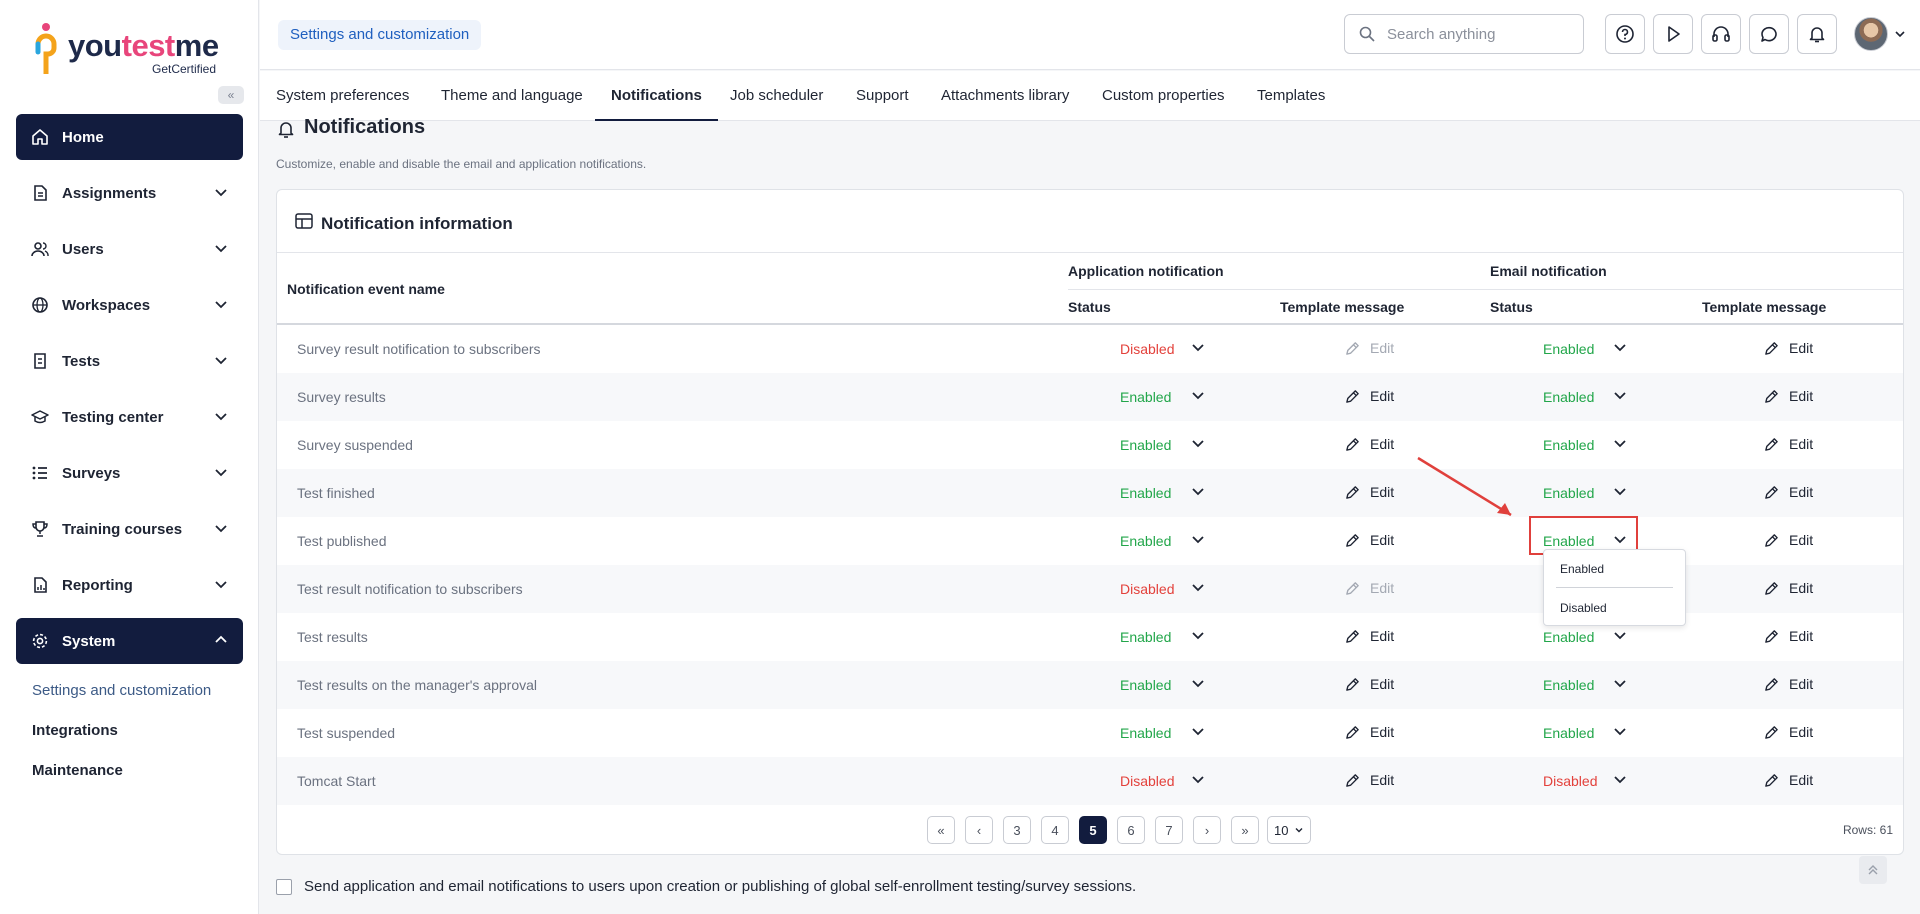 The height and width of the screenshot is (914, 1920). What do you see at coordinates (1673, 34) in the screenshot?
I see `play-button` at bounding box center [1673, 34].